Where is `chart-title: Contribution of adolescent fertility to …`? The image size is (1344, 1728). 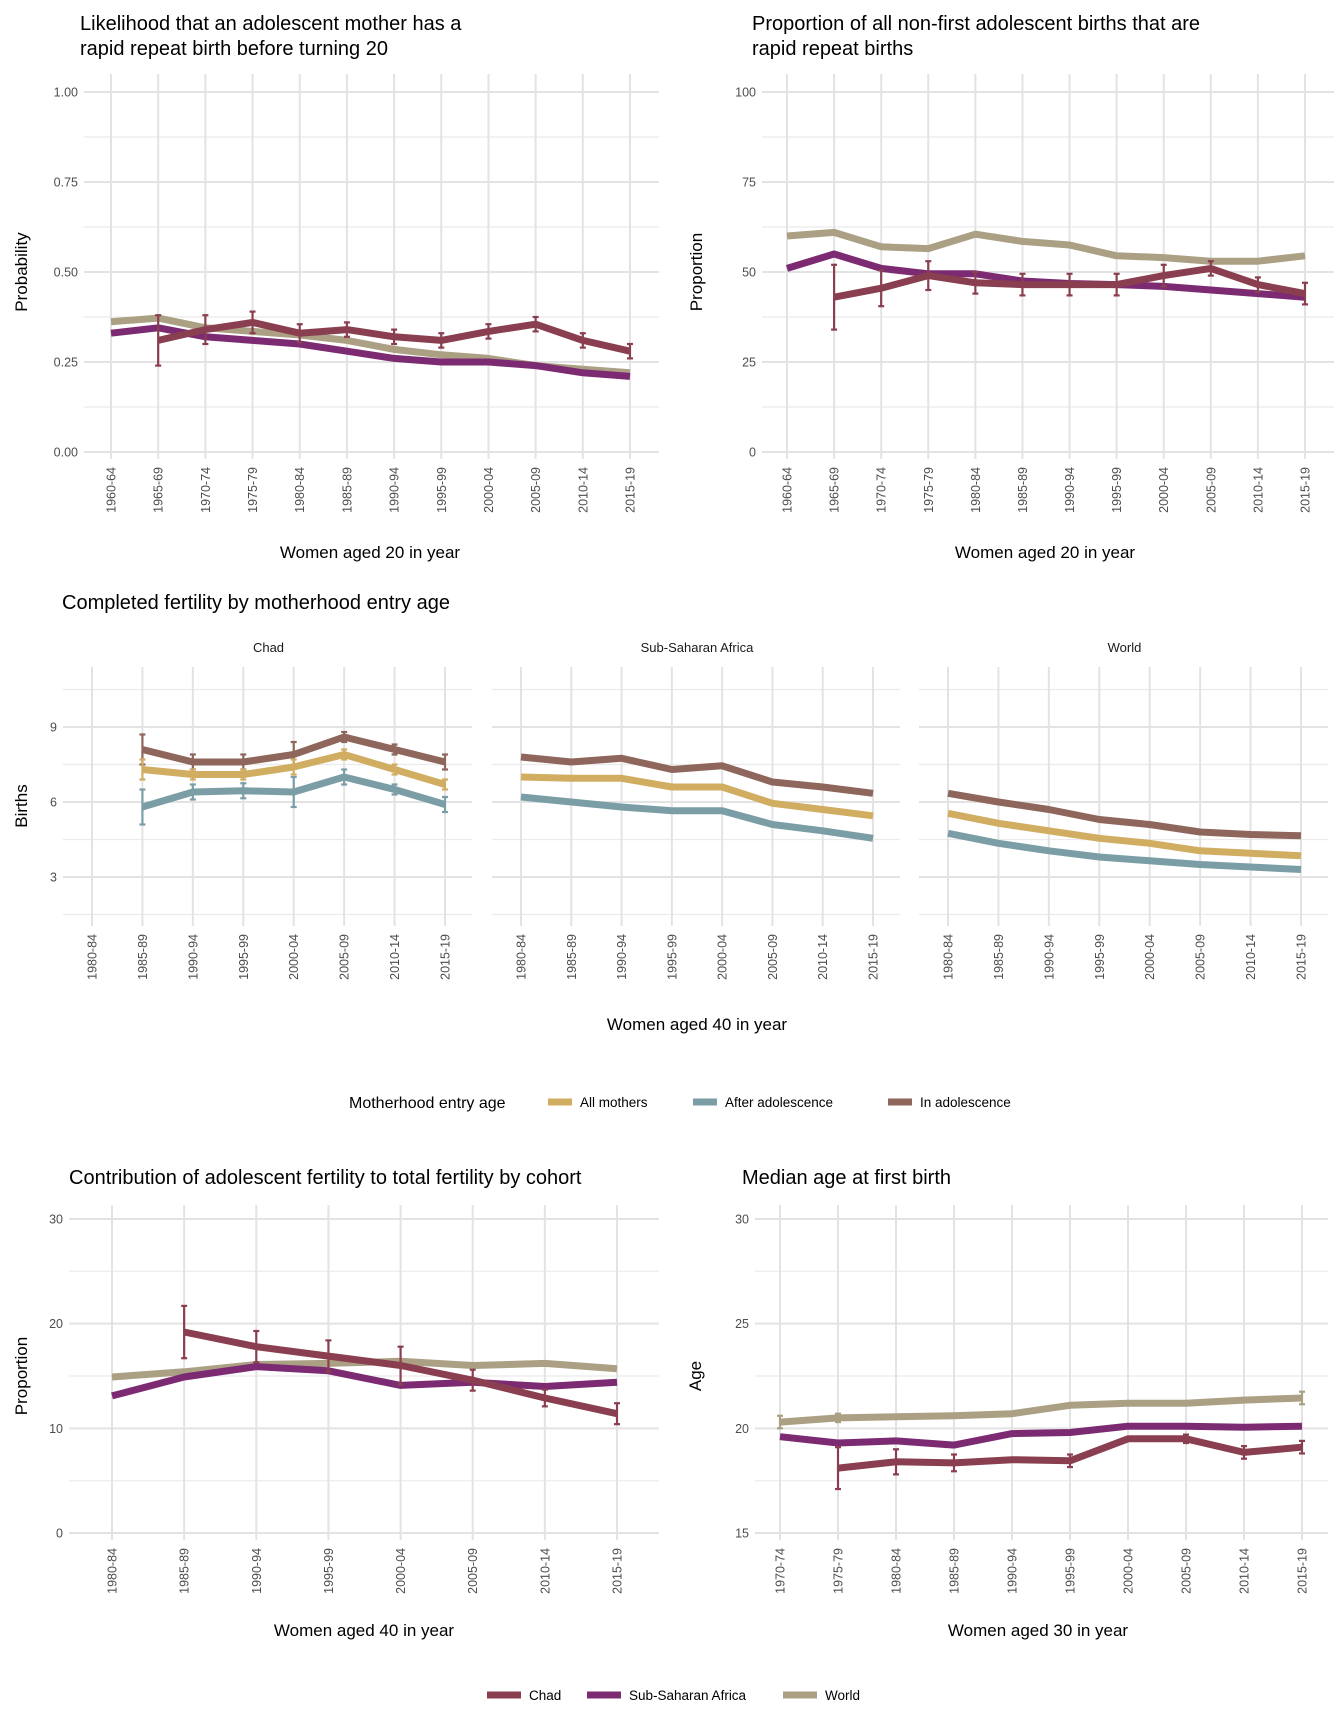
chart-title: Contribution of adolescent fertility to … is located at coordinates (325, 1178).